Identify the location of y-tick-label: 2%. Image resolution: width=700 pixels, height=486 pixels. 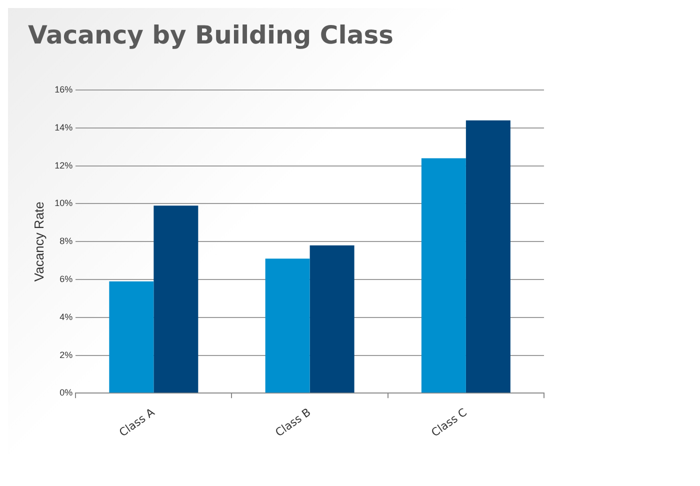
(66, 355).